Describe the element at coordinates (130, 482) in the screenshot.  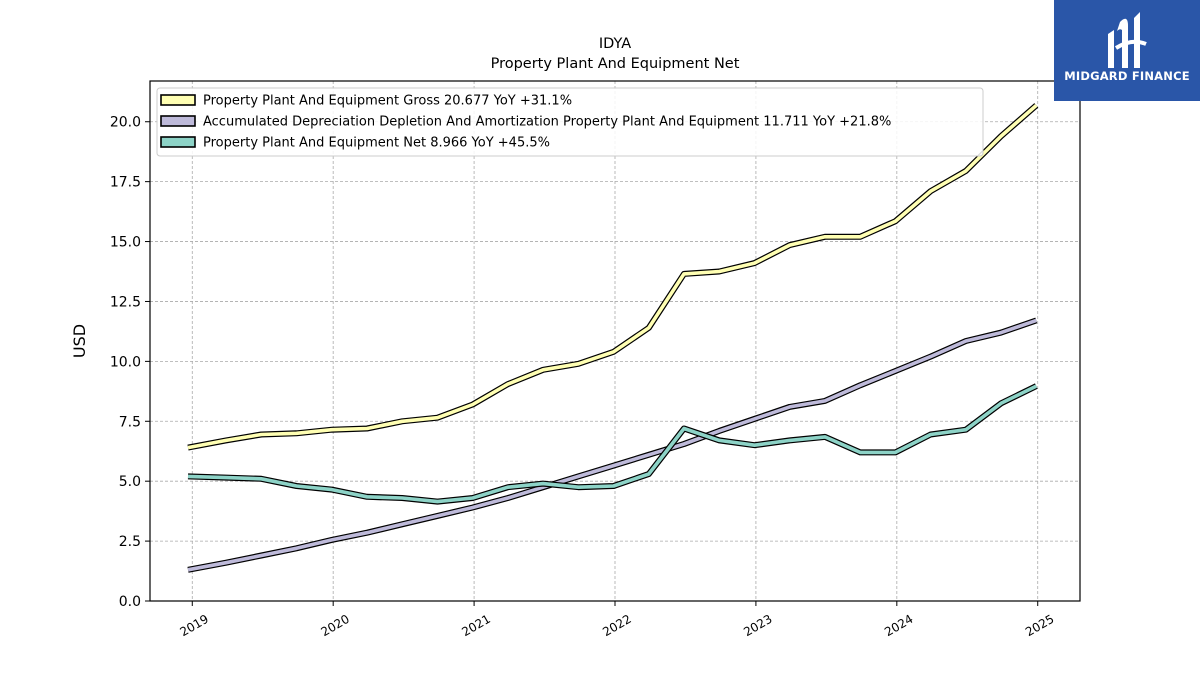
I see `y-tick-label: 5.0` at that location.